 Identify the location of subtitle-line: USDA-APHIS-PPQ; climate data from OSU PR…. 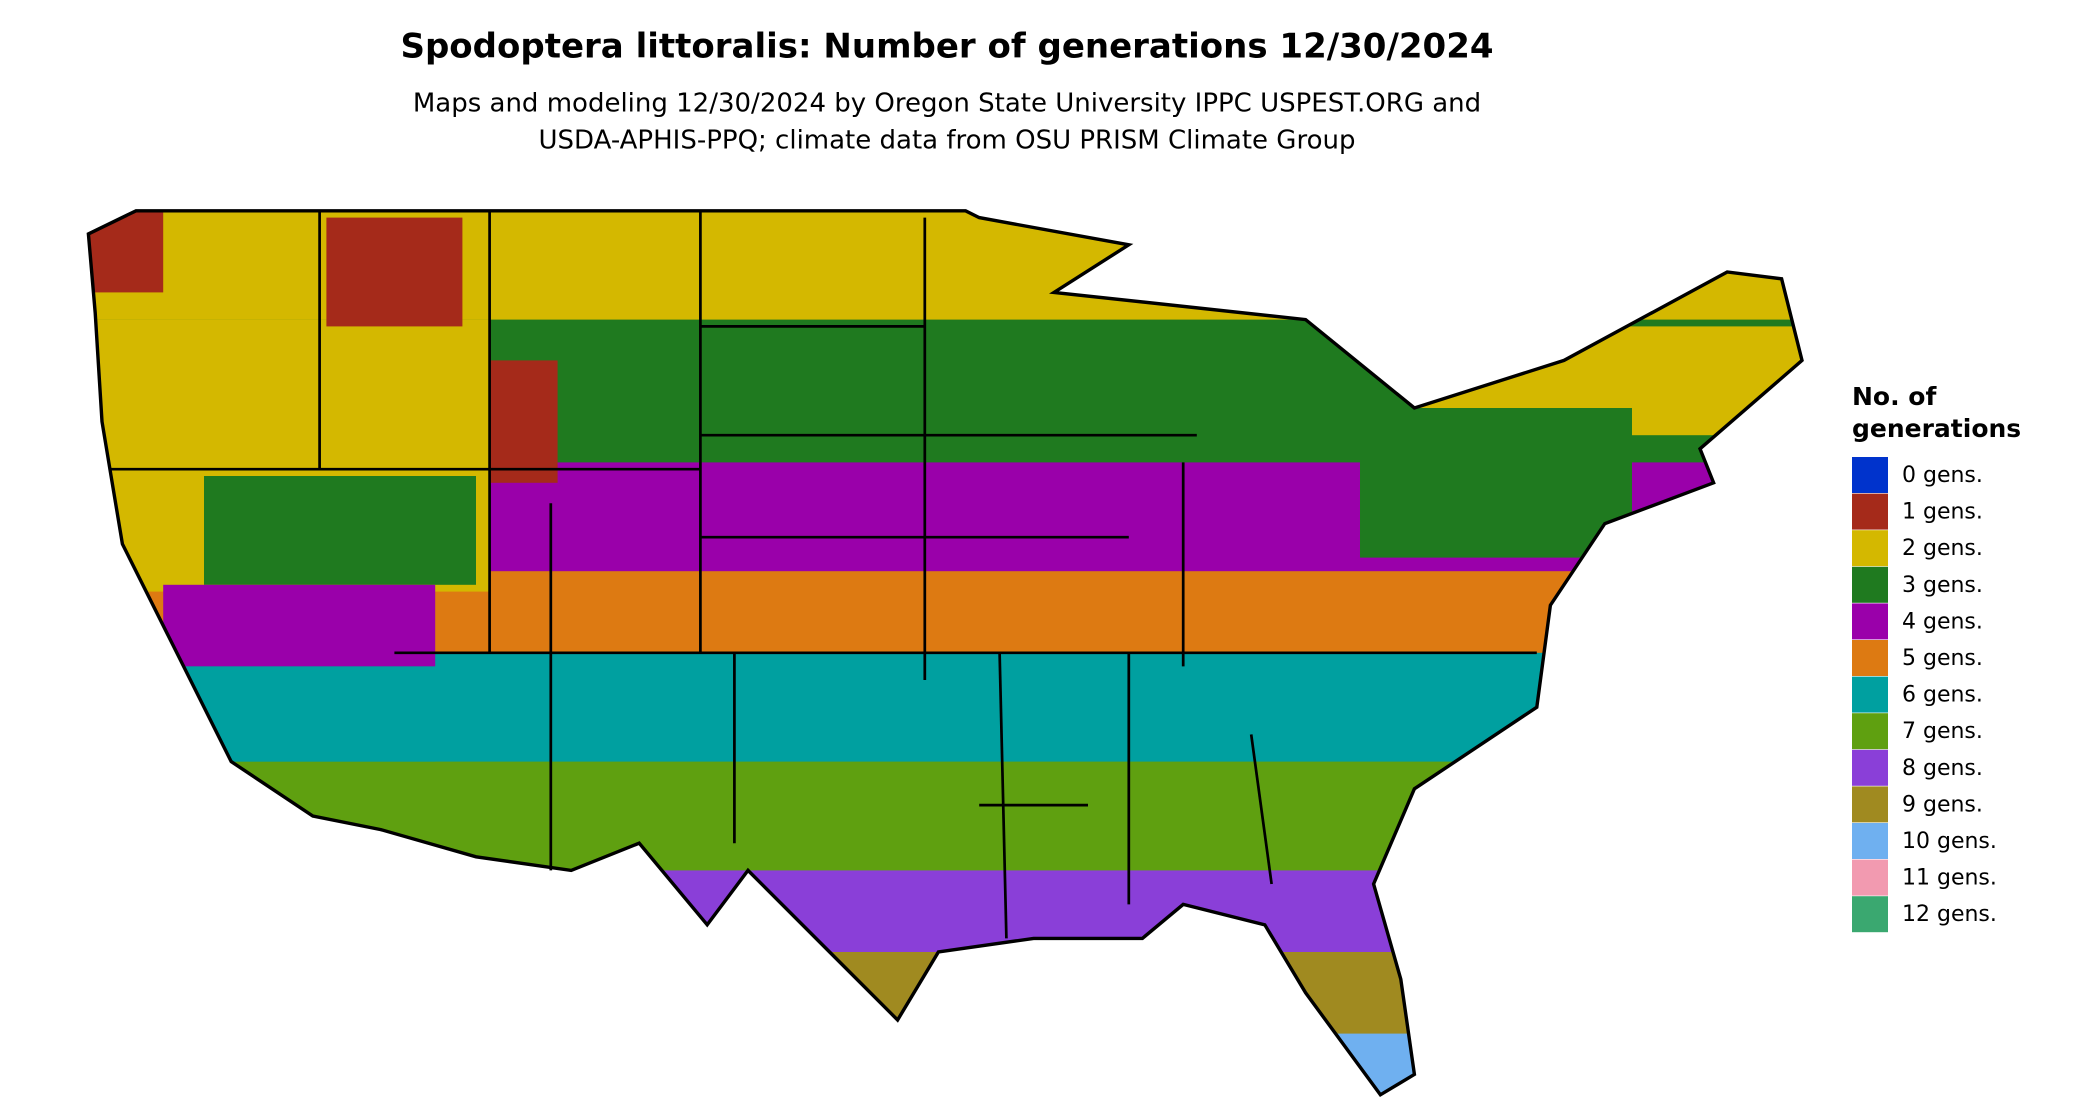
(947, 141).